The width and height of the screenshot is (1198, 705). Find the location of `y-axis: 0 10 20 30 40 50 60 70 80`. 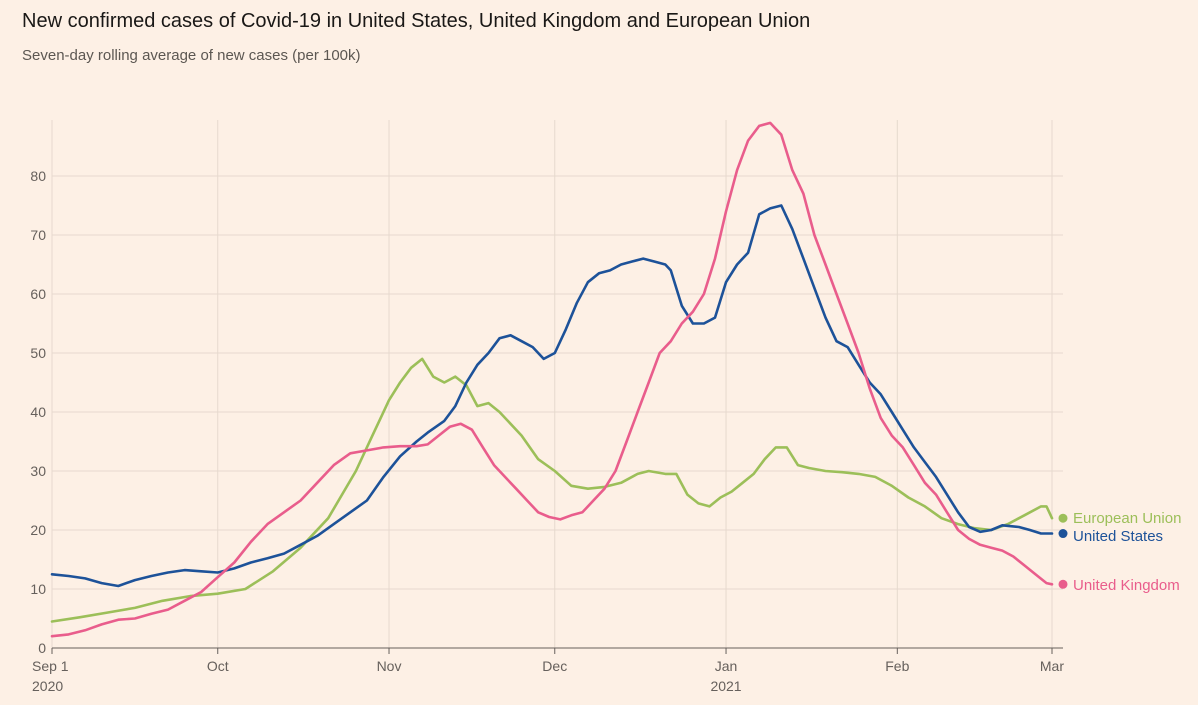

y-axis: 0 10 20 30 40 50 60 70 80 is located at coordinates (38, 412).